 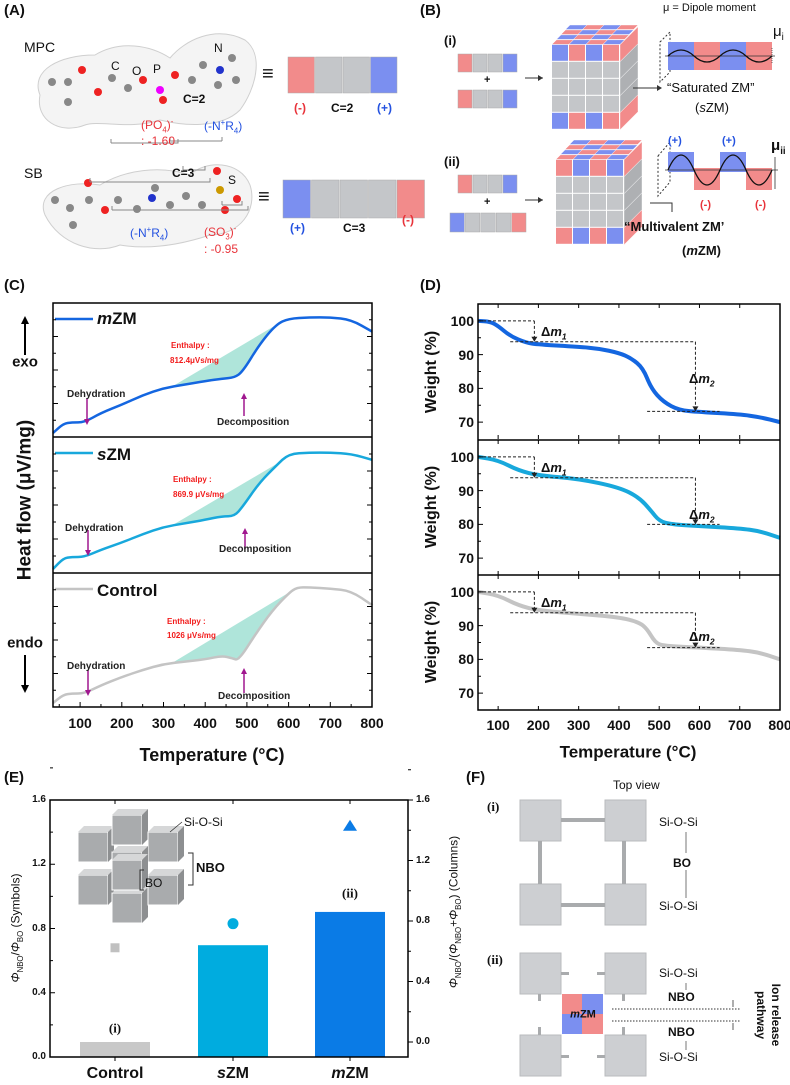 I want to click on inset-cube, so click(x=163, y=890).